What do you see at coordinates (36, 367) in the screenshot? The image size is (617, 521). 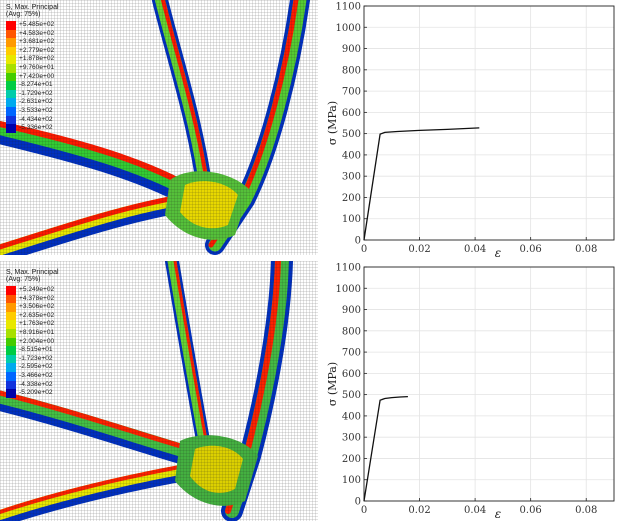 I see `legend-value: -2.595e+02` at bounding box center [36, 367].